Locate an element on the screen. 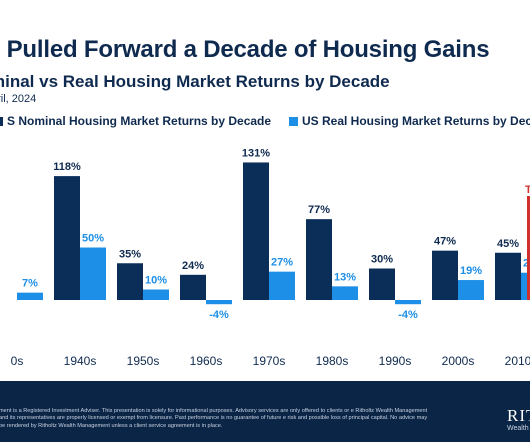  legend-nominal-swatch is located at coordinates (1, 121).